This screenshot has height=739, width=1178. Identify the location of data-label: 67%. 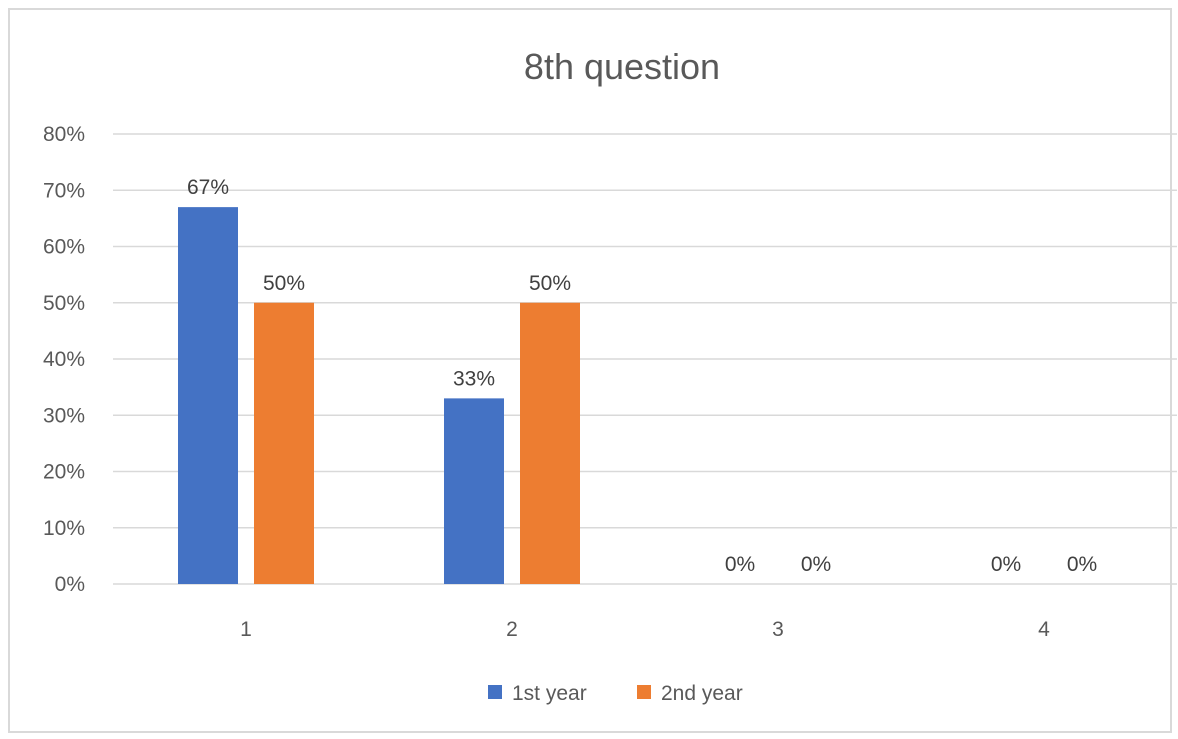
(208, 187).